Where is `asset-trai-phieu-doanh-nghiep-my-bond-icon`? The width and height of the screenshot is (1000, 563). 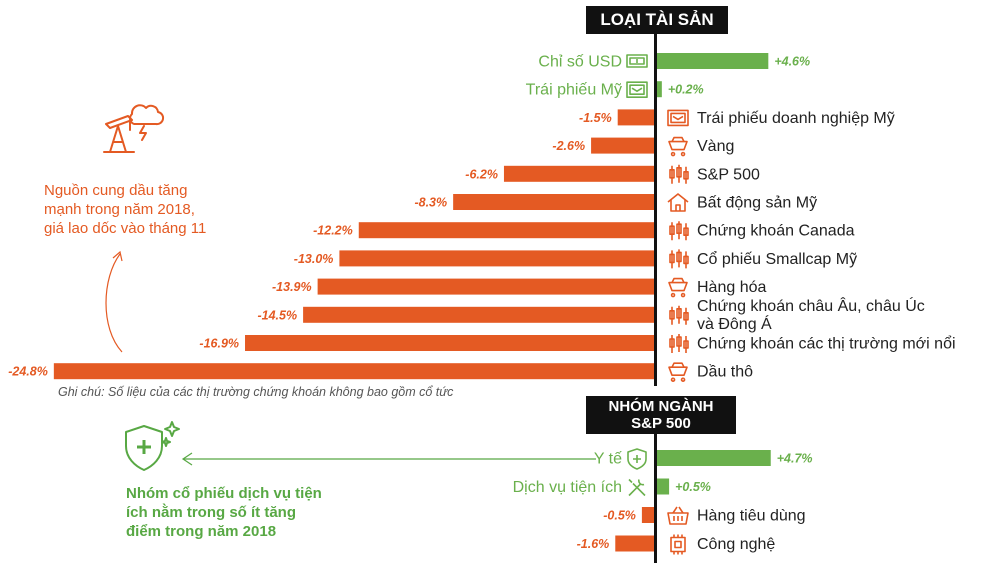 asset-trai-phieu-doanh-nghiep-my-bond-icon is located at coordinates (678, 118).